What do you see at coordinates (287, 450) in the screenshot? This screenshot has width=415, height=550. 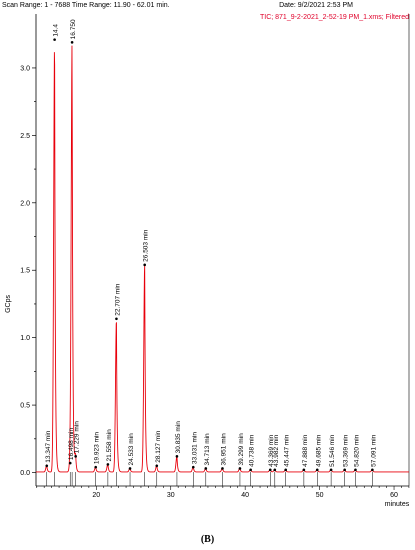 I see `peak-label: 45.447 min` at bounding box center [287, 450].